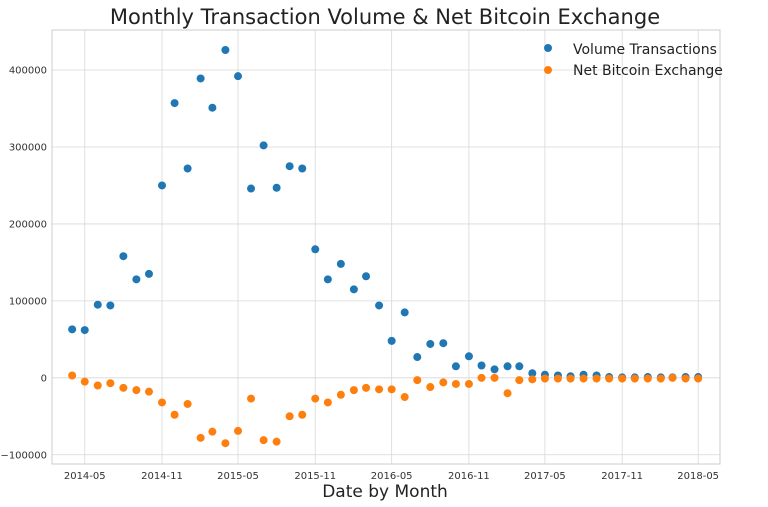  I want to click on y-tick-label: 300000, so click(28, 147).